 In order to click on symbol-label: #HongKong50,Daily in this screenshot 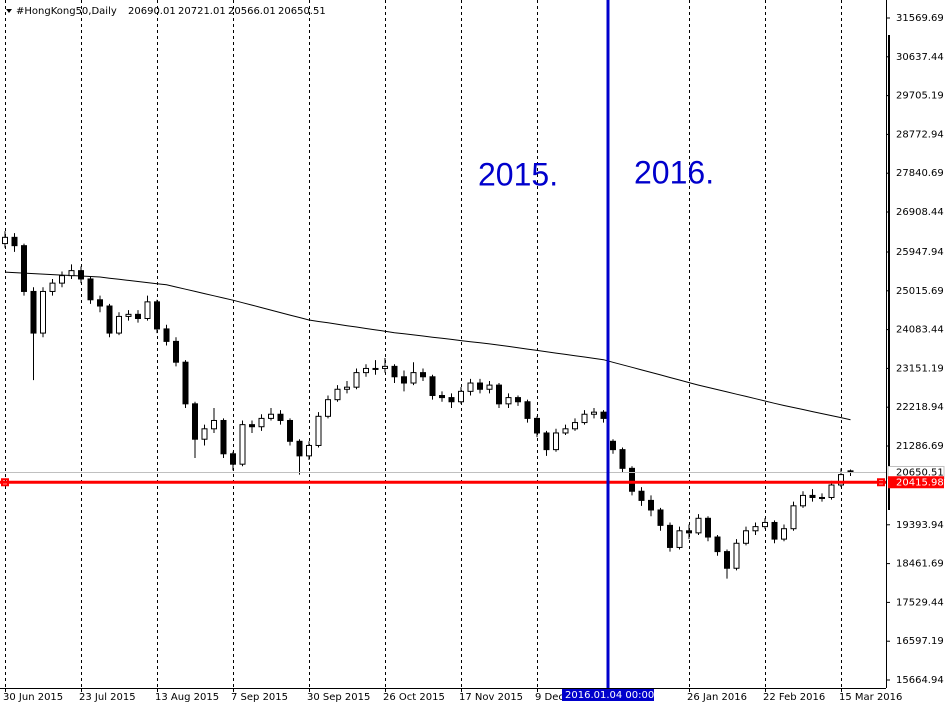, I will do `click(66, 11)`.